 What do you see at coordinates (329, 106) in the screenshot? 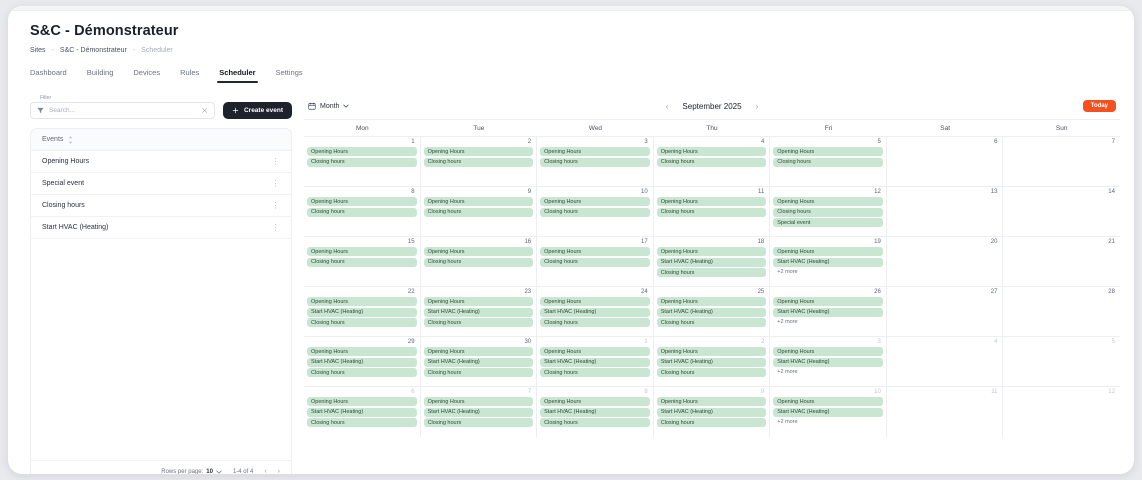
I see `view-selector: Month` at bounding box center [329, 106].